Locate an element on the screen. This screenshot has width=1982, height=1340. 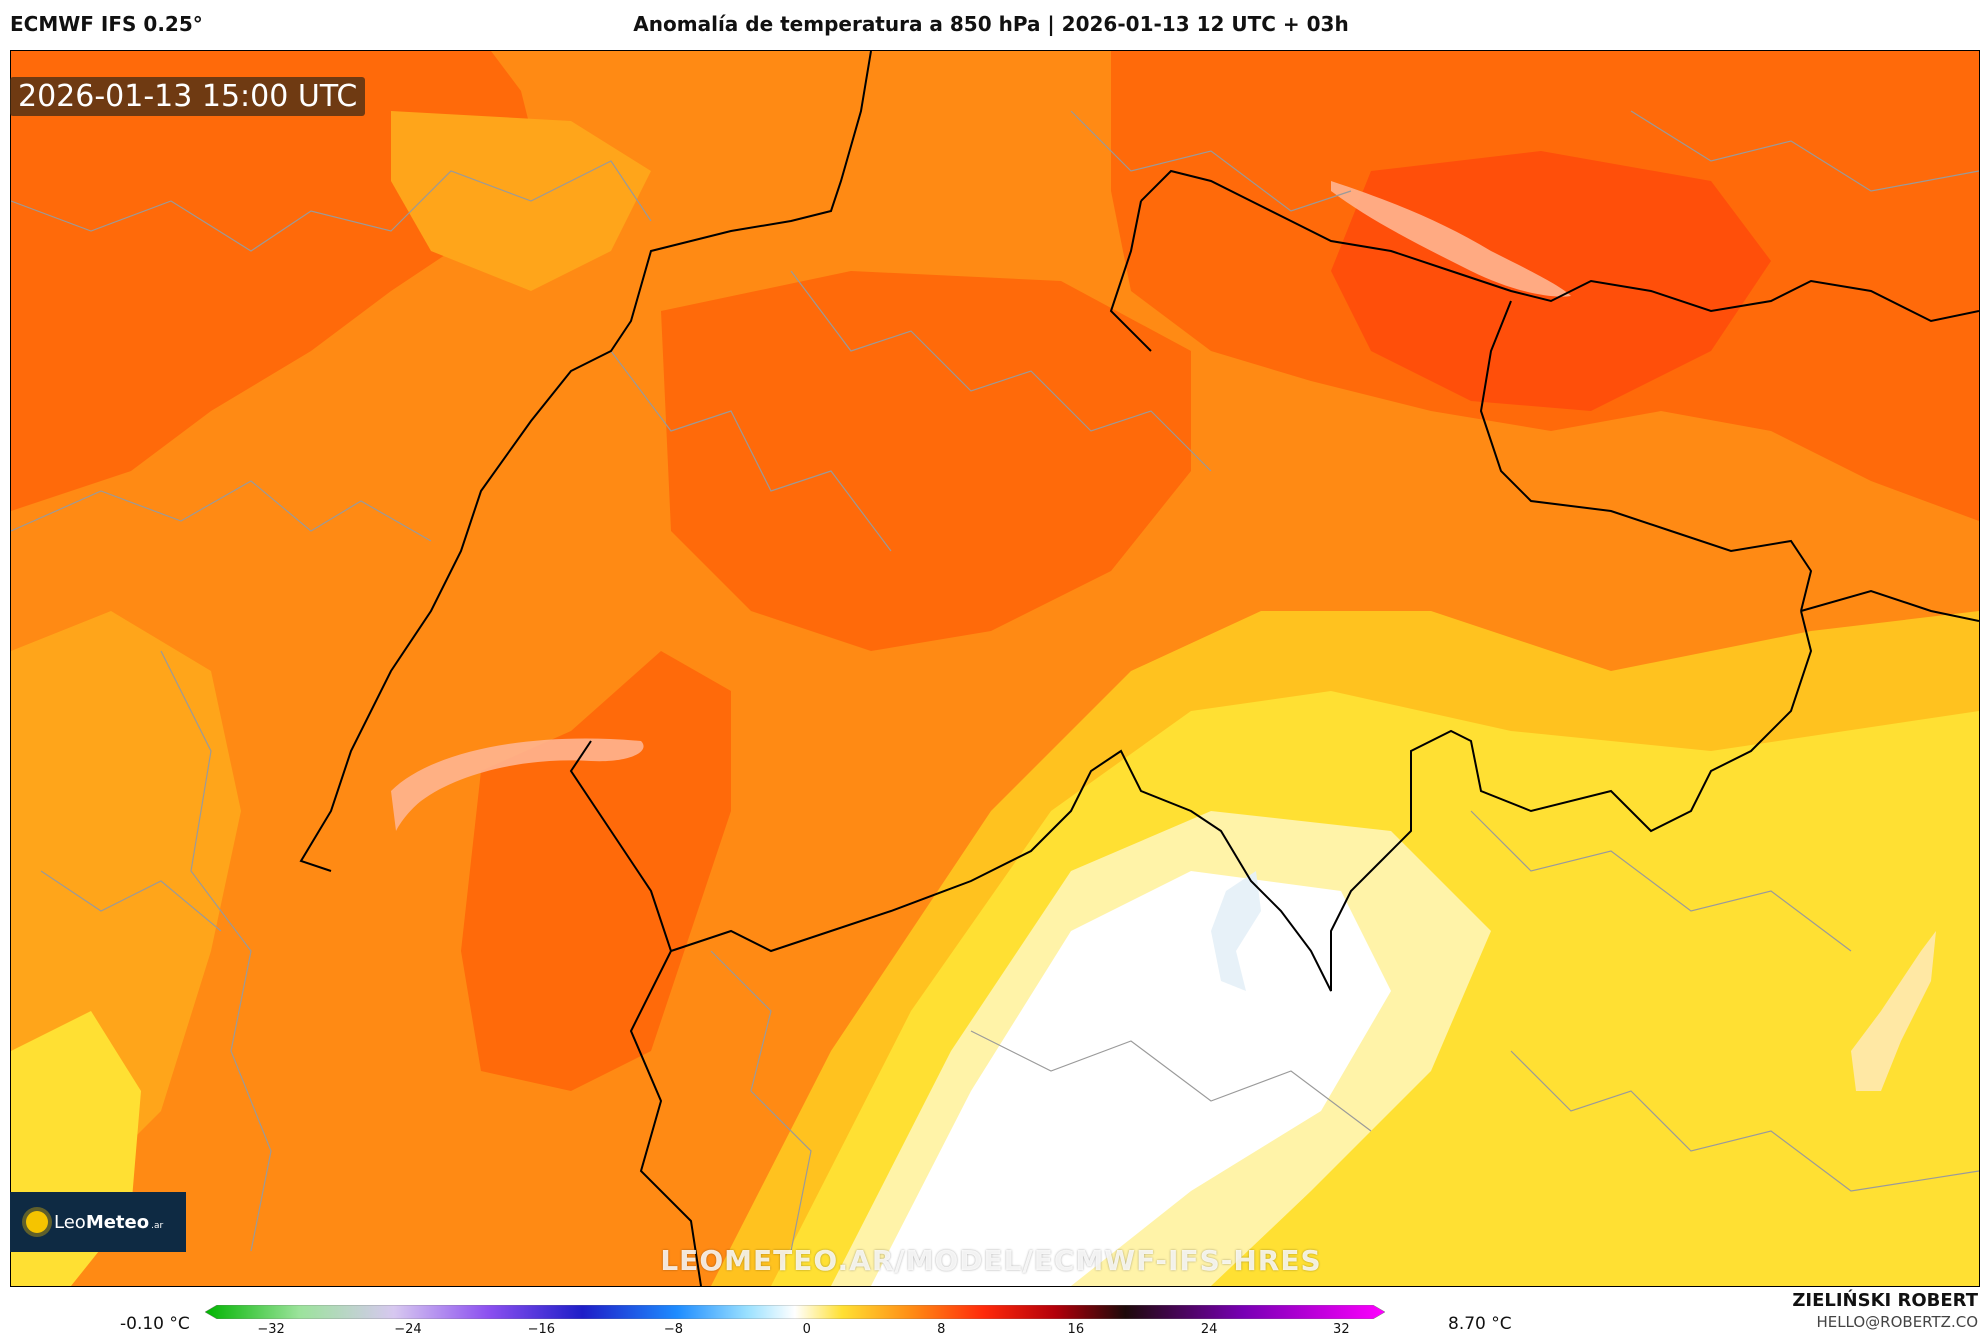
leometeo-logo: Leo Meteo .ar is located at coordinates (98, 1222).